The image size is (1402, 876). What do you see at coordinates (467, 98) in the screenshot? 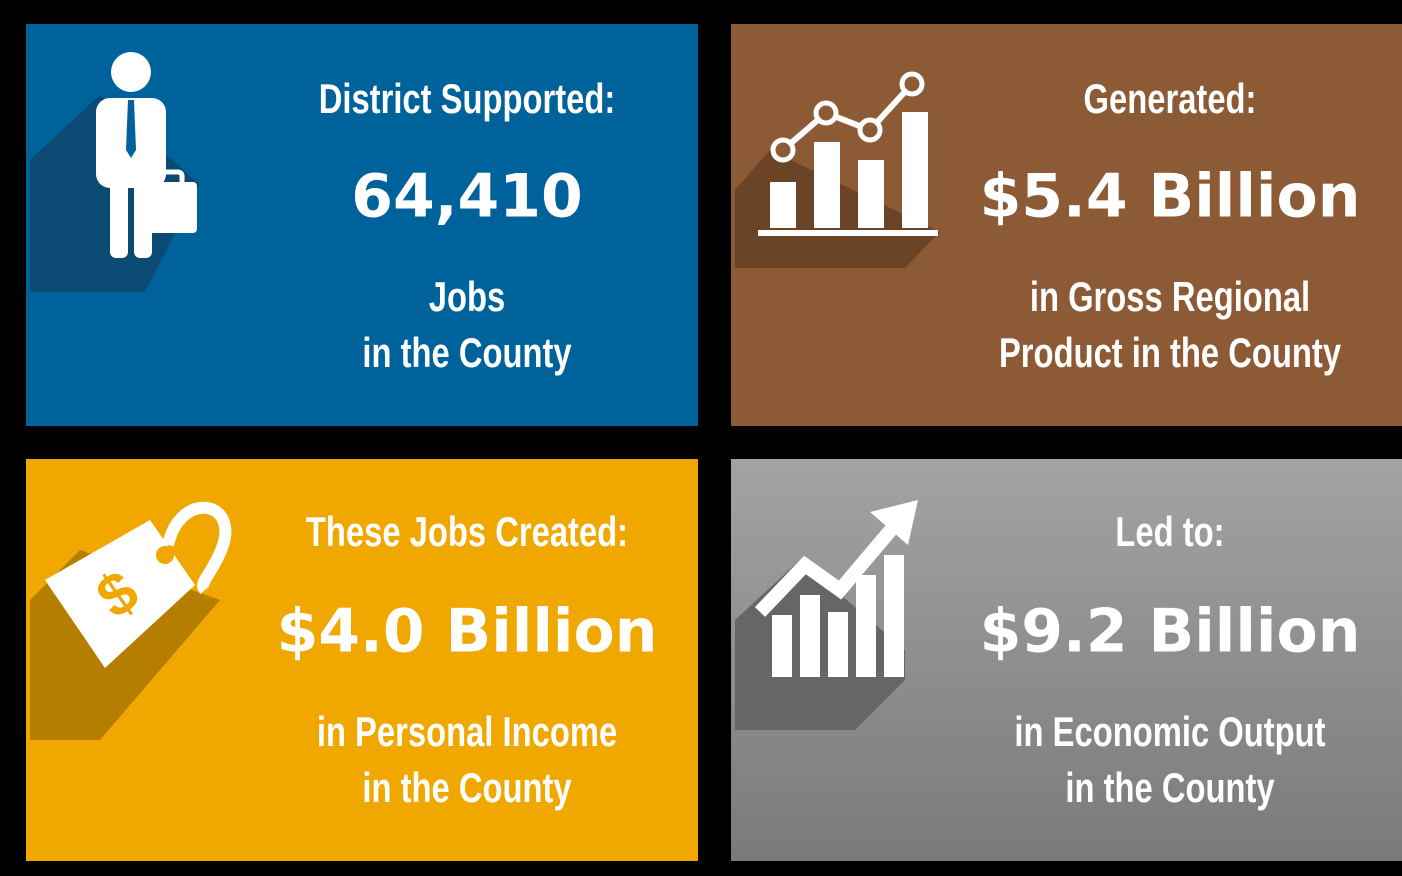
I see `heading: District Supported:` at bounding box center [467, 98].